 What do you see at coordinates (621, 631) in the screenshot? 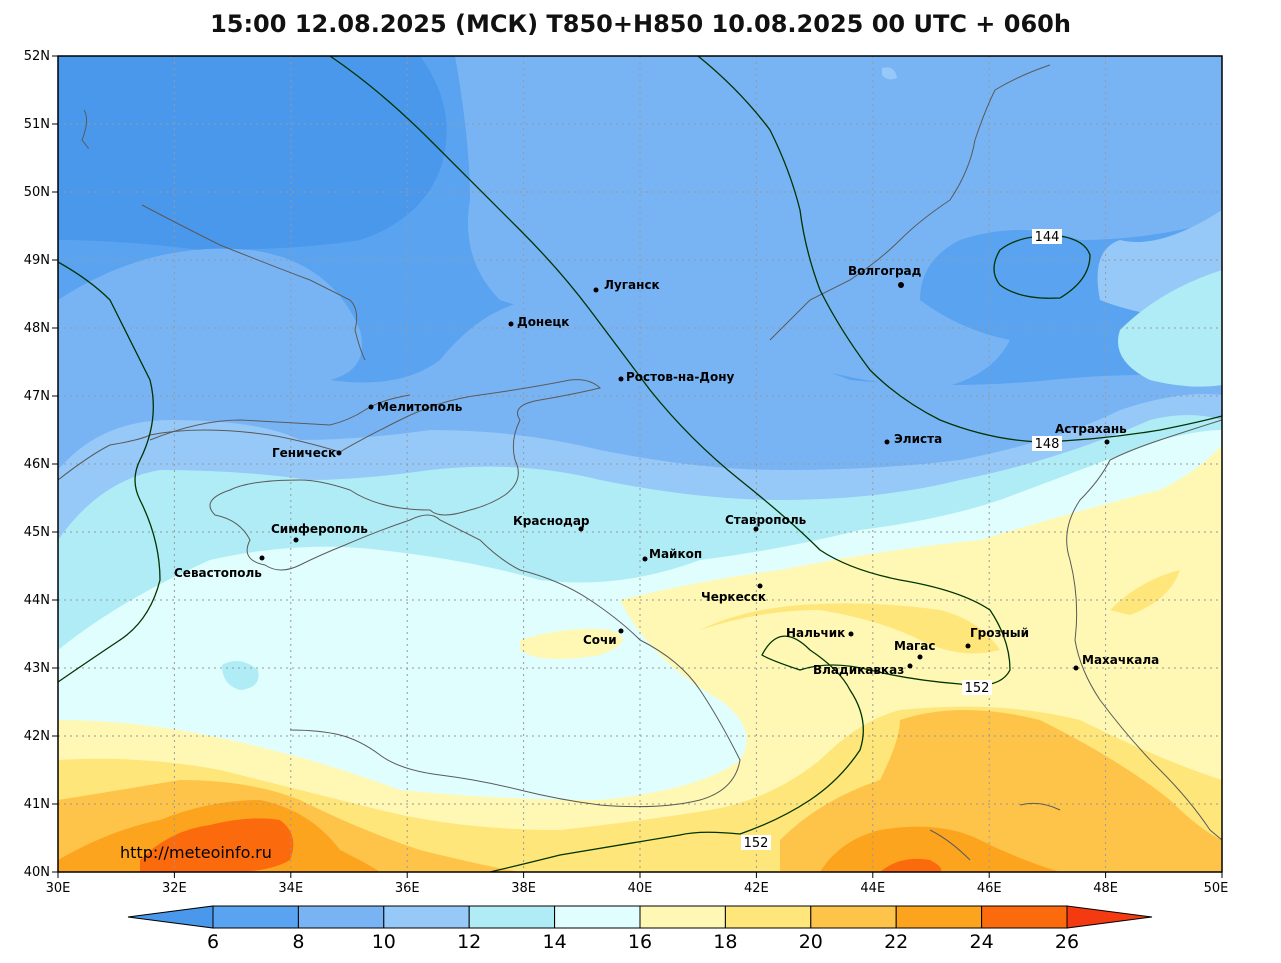
I see `city-marker-sochi` at bounding box center [621, 631].